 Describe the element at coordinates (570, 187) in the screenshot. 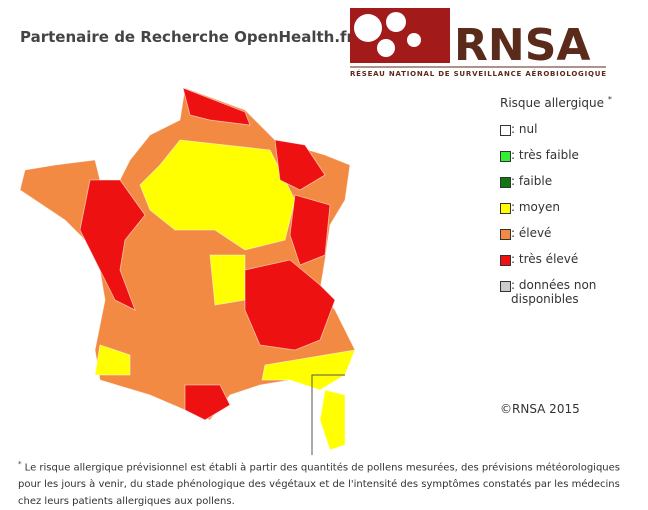

I see `legend-item: : faible` at that location.